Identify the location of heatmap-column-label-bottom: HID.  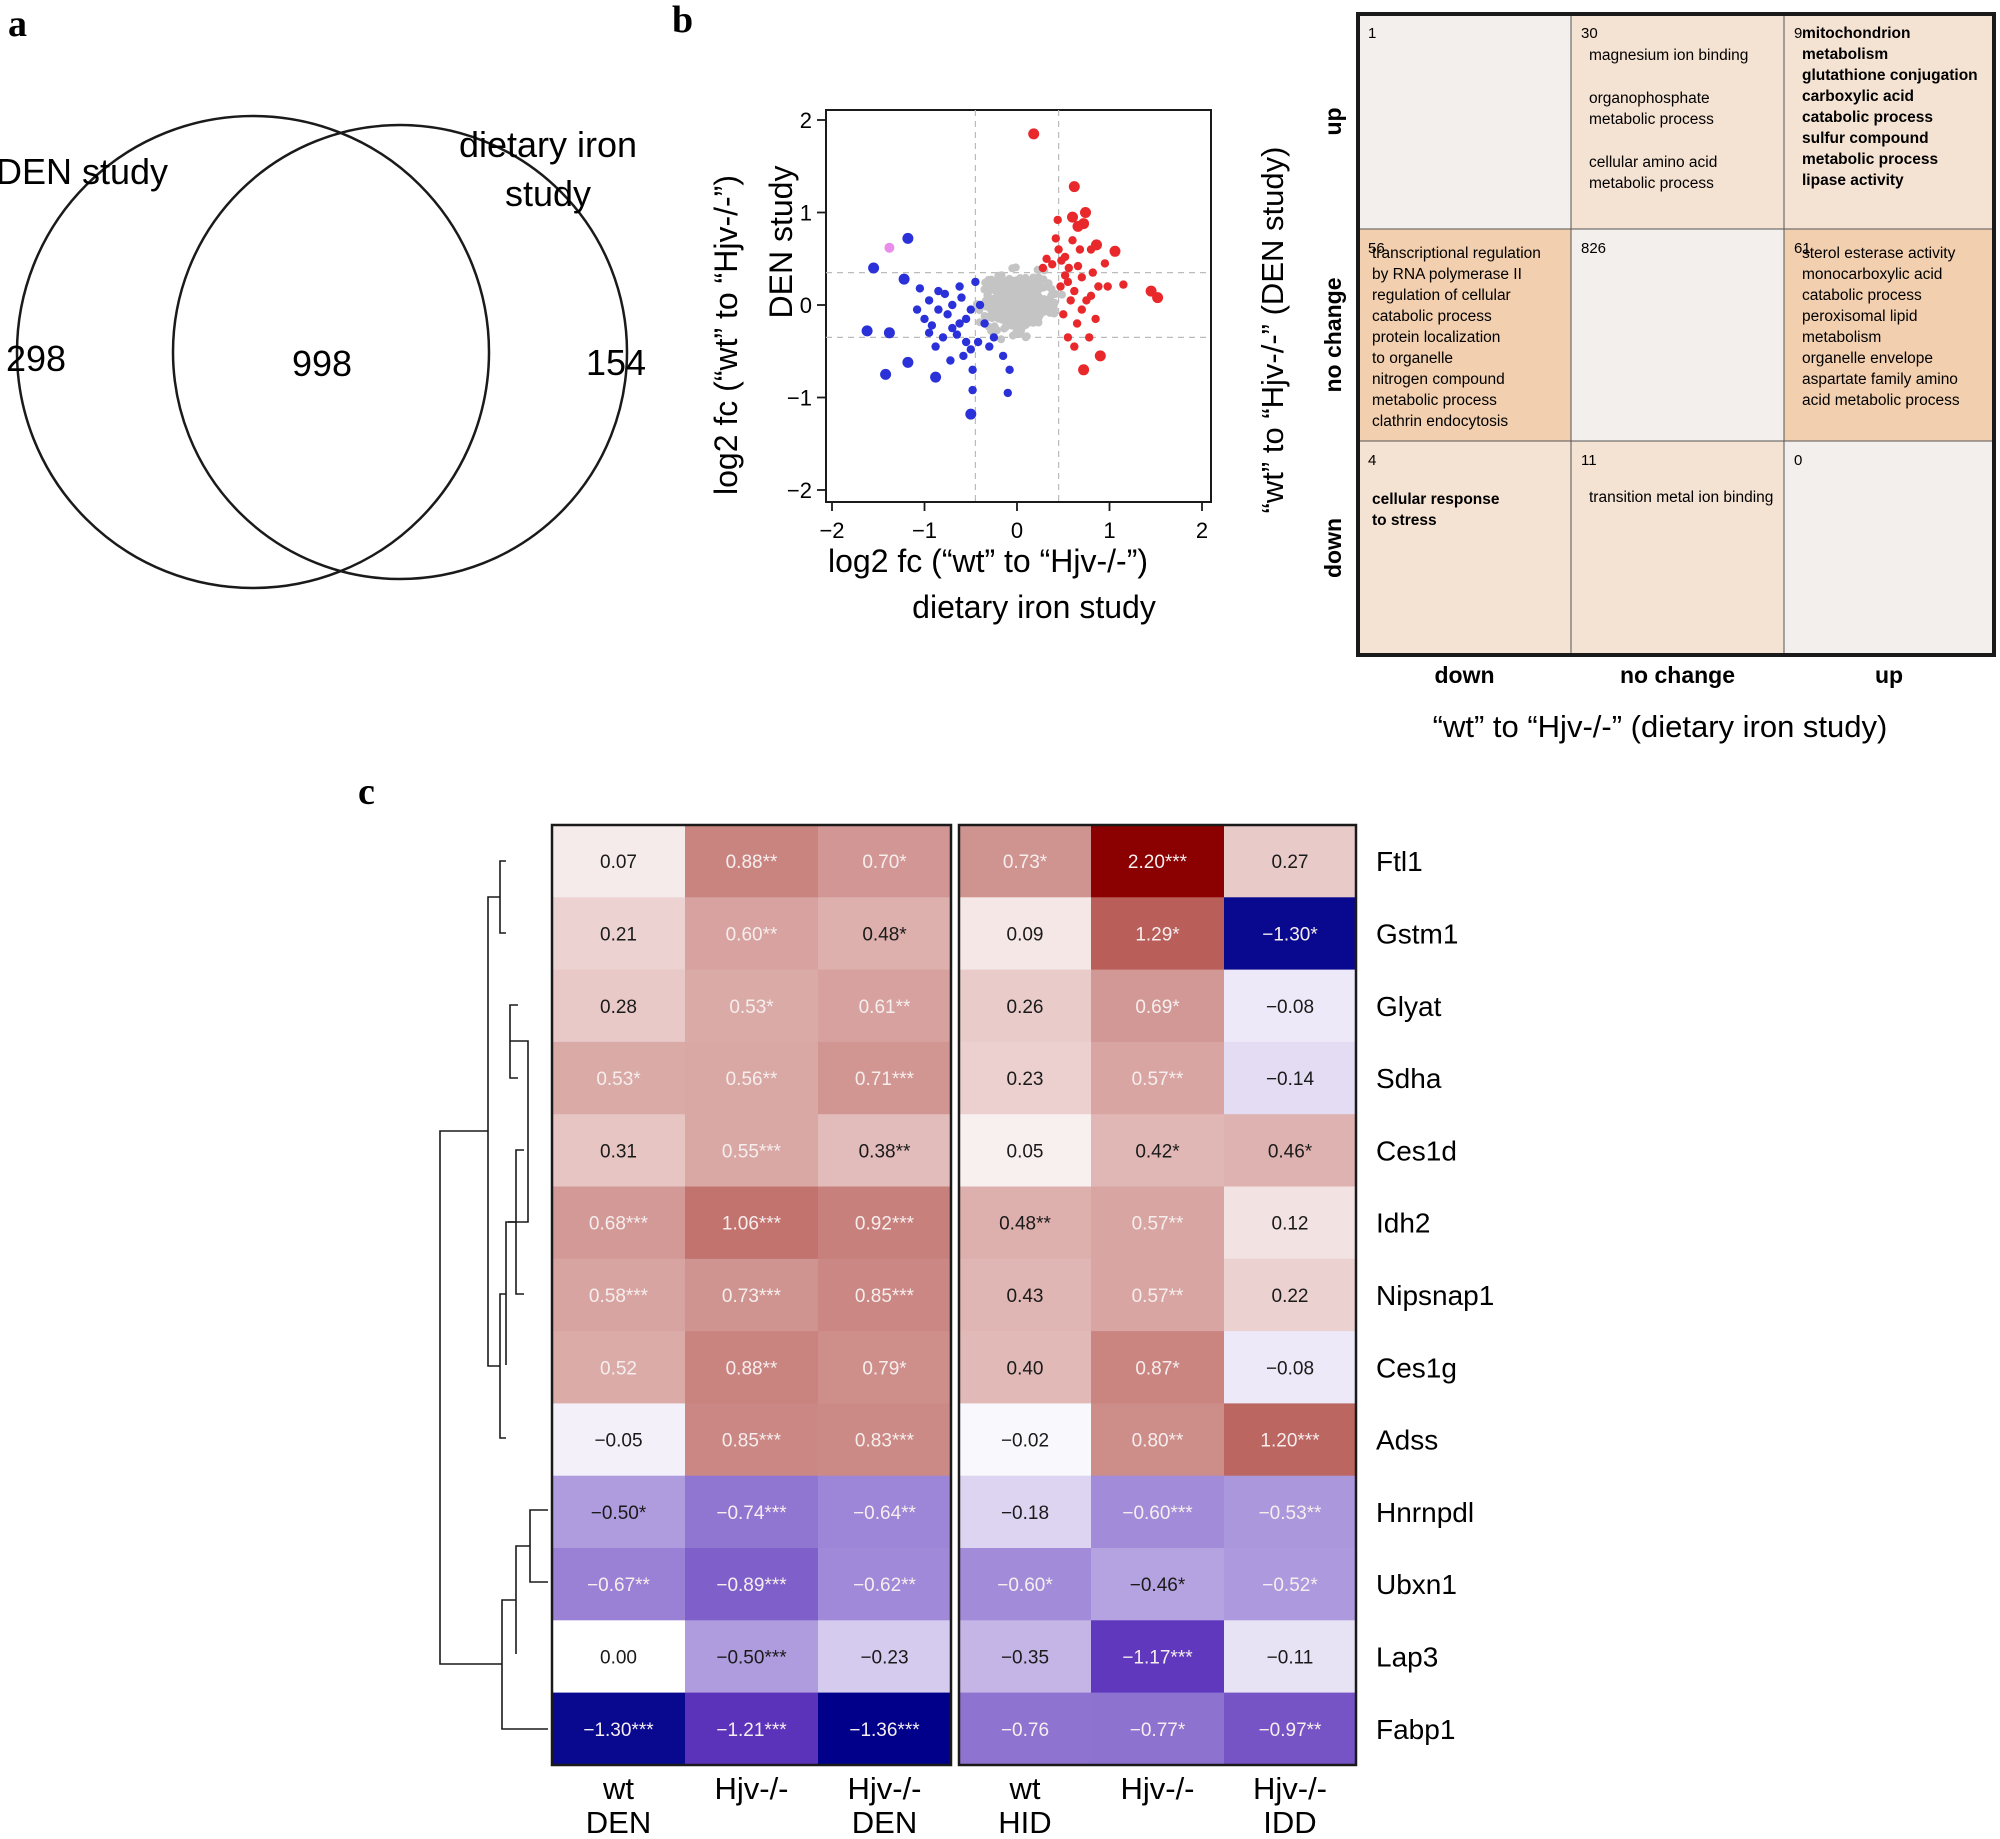
(1024, 1822).